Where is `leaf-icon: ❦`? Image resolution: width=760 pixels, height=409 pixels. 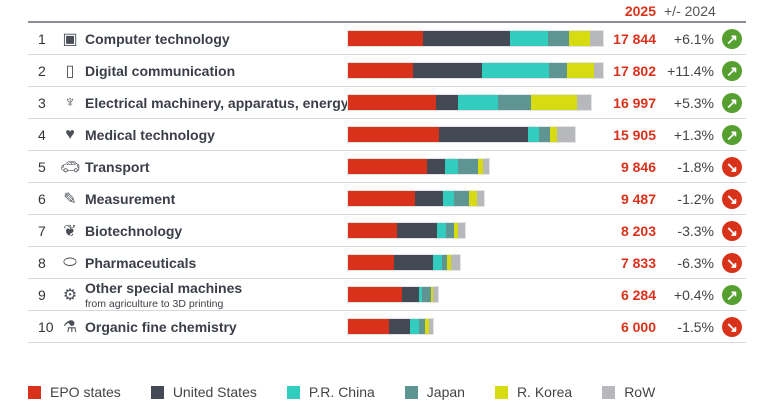
leaf-icon: ❦ is located at coordinates (70, 231).